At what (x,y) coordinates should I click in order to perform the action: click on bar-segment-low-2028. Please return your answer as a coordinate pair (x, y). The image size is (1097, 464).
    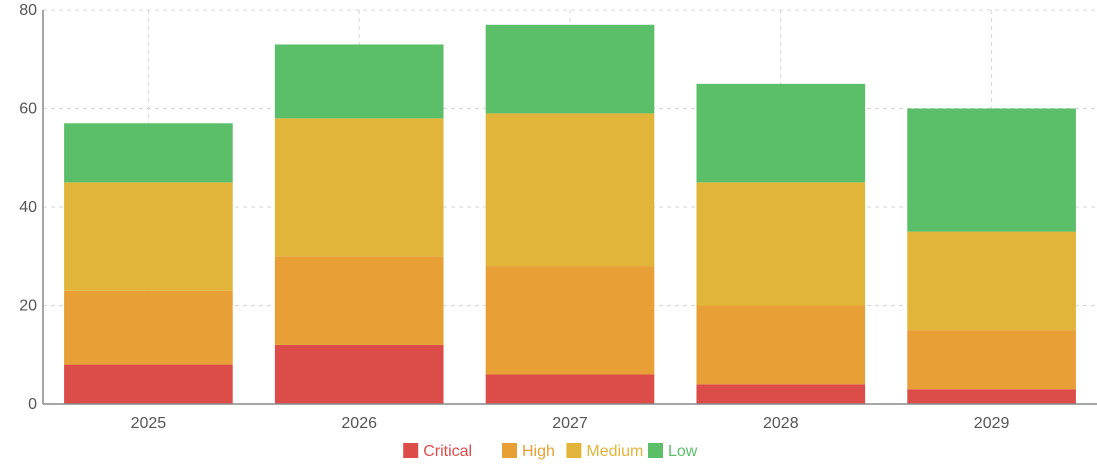
    Looking at the image, I should click on (781, 133).